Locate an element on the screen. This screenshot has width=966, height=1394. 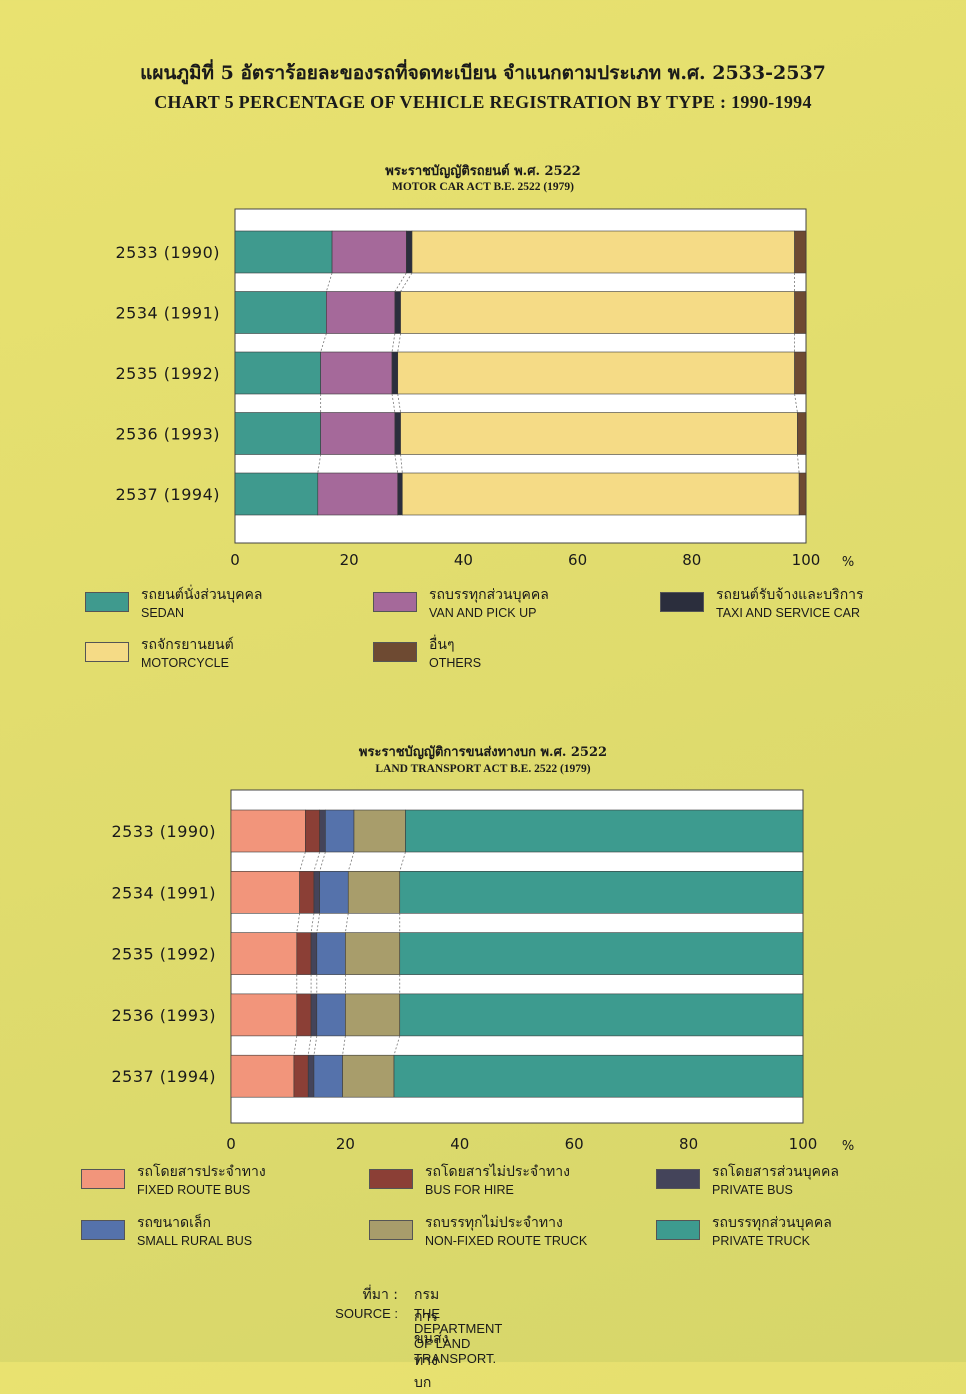
legend-label-english: TAXI AND SERVICE CAR is located at coordinates (788, 613).